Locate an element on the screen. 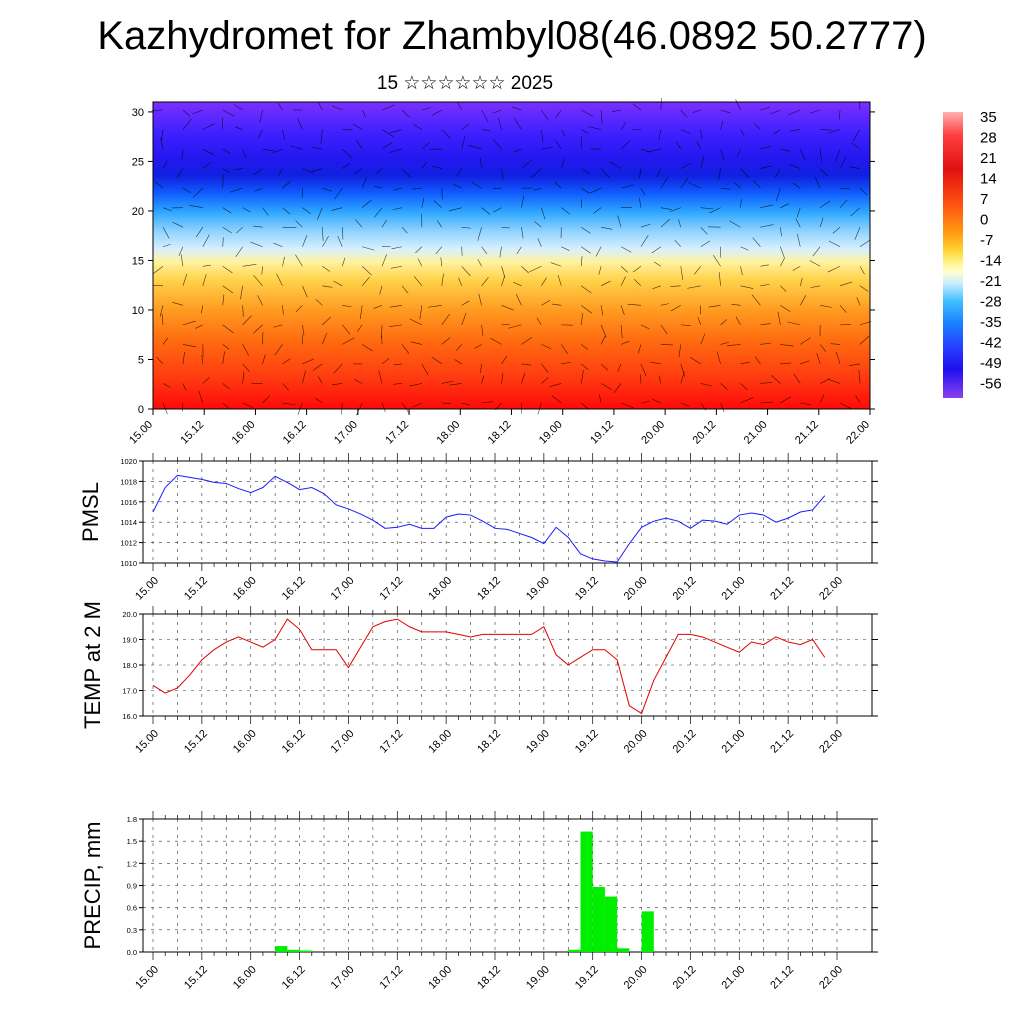 This screenshot has width=1024, height=1024. x-tick-label: 20.00 is located at coordinates (636, 978).